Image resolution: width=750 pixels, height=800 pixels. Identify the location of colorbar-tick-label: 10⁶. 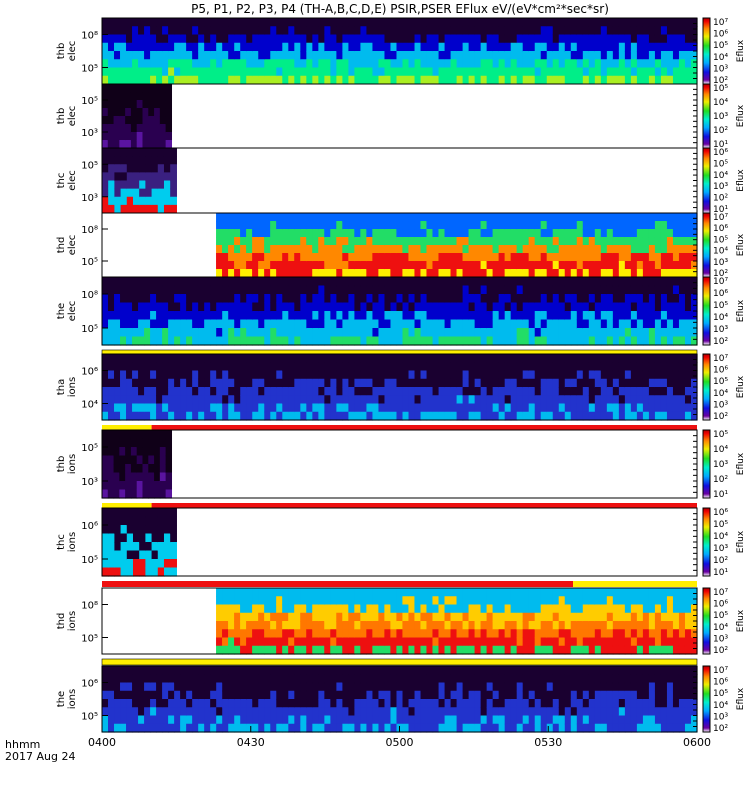
(720, 371).